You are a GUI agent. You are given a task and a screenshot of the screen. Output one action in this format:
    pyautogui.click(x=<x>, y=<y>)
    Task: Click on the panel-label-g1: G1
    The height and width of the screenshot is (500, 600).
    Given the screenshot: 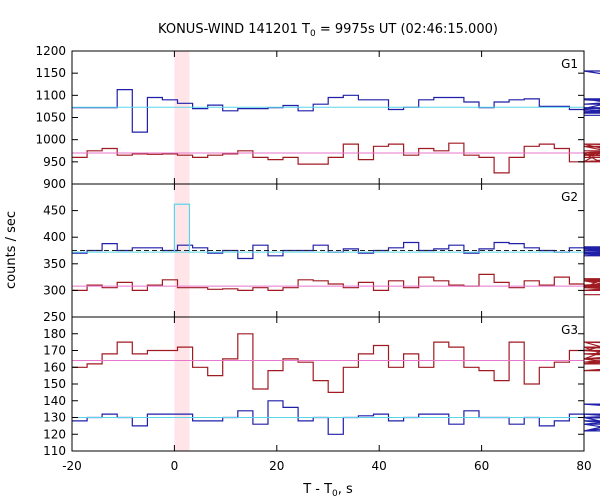 What is the action you would take?
    pyautogui.click(x=569, y=64)
    